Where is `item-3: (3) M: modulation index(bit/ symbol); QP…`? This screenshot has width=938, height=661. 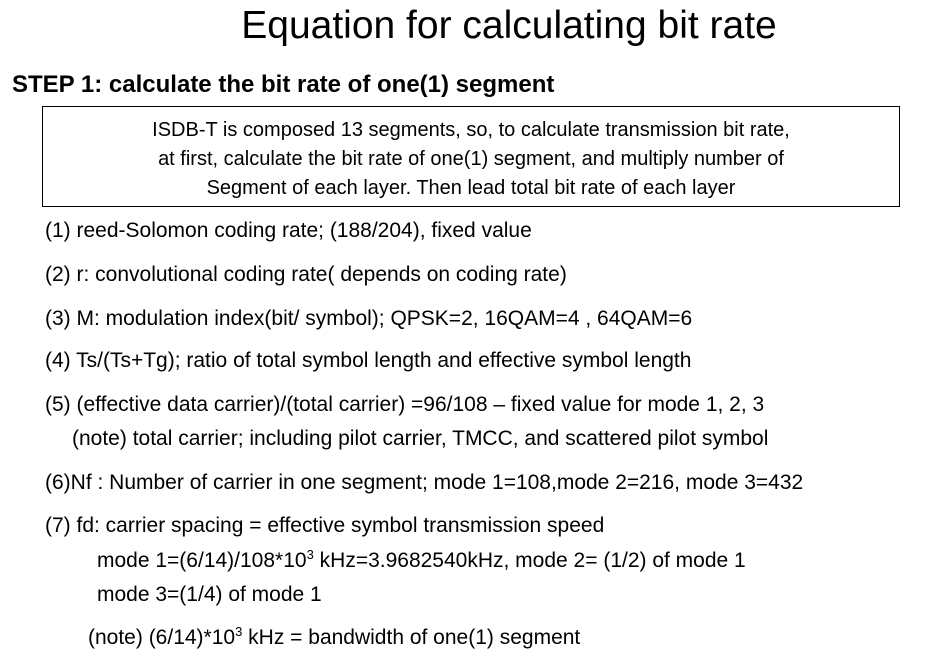 item-3: (3) M: modulation index(bit/ symbol); QP… is located at coordinates (369, 318).